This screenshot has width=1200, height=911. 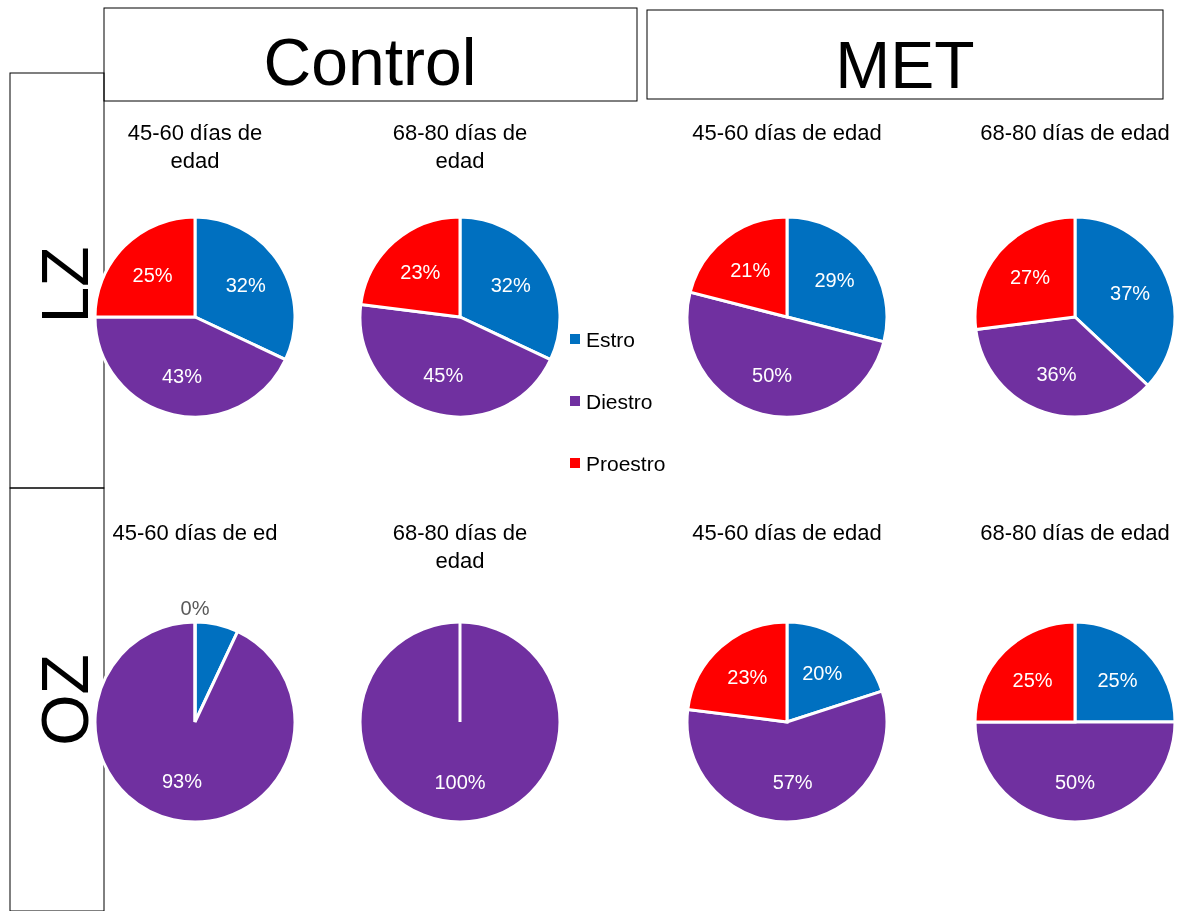 What do you see at coordinates (626, 463) in the screenshot?
I see `legend-label: Proestro` at bounding box center [626, 463].